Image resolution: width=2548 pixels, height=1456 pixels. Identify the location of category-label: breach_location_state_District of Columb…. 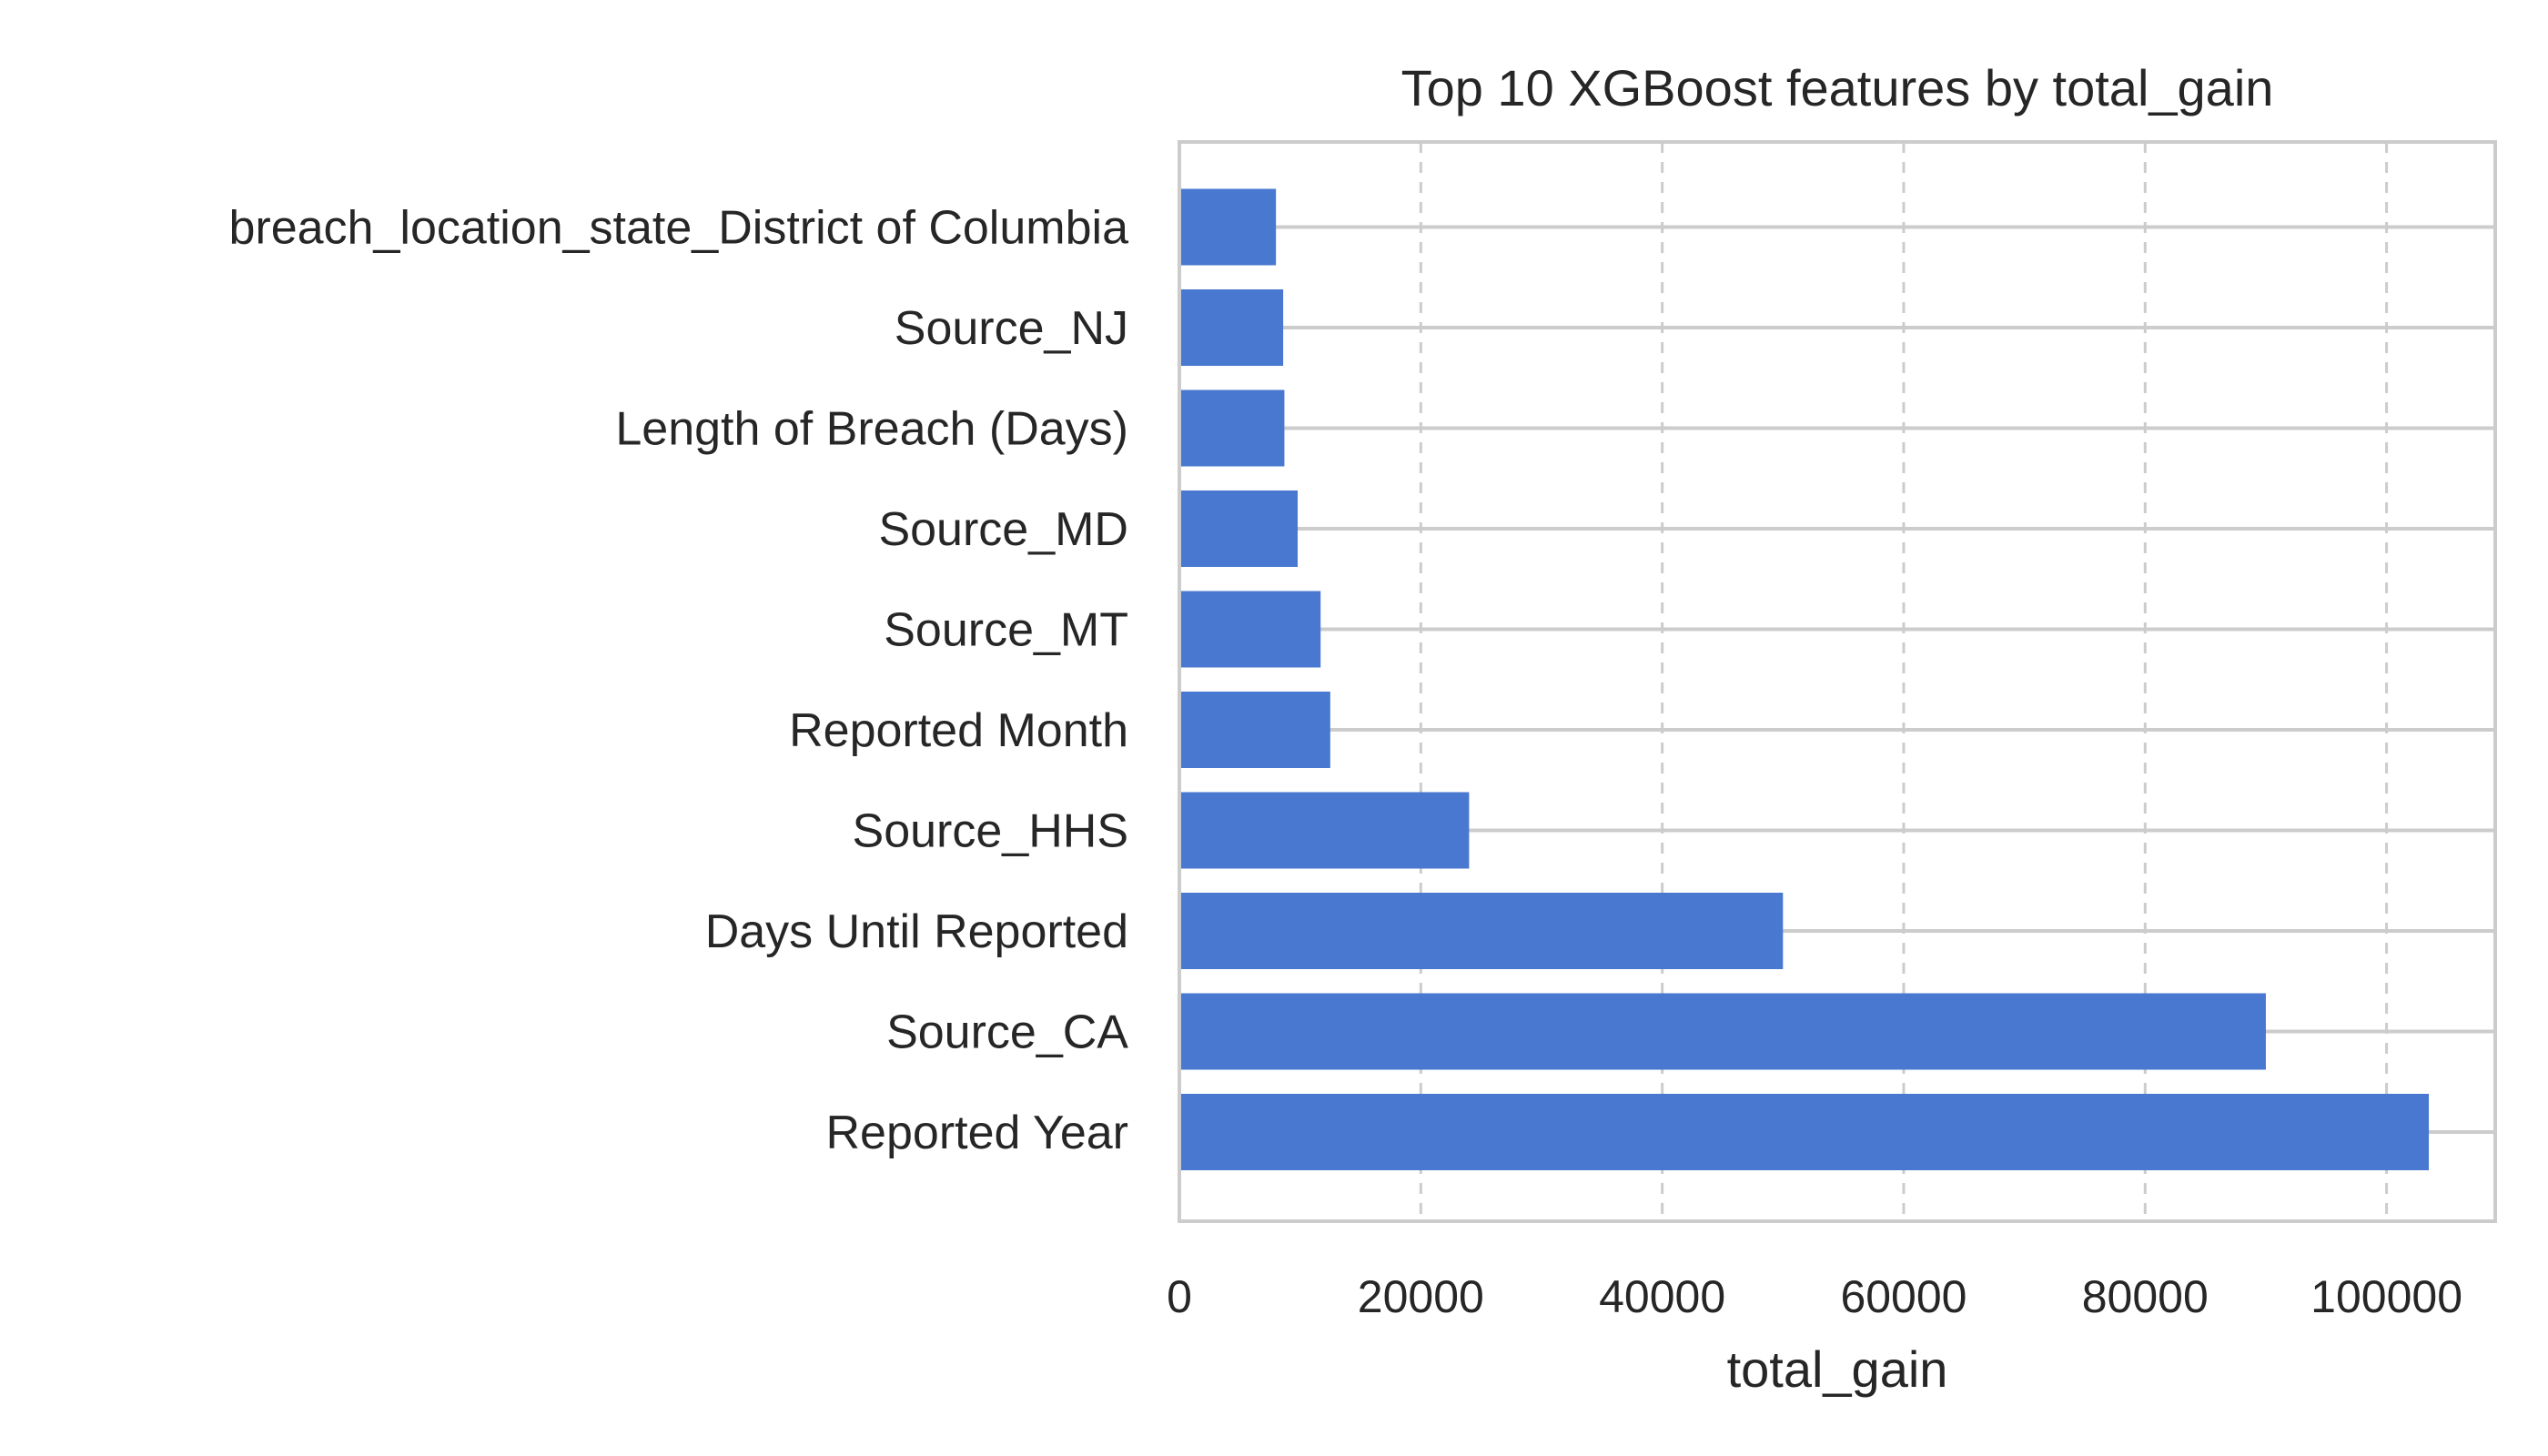
(678, 229).